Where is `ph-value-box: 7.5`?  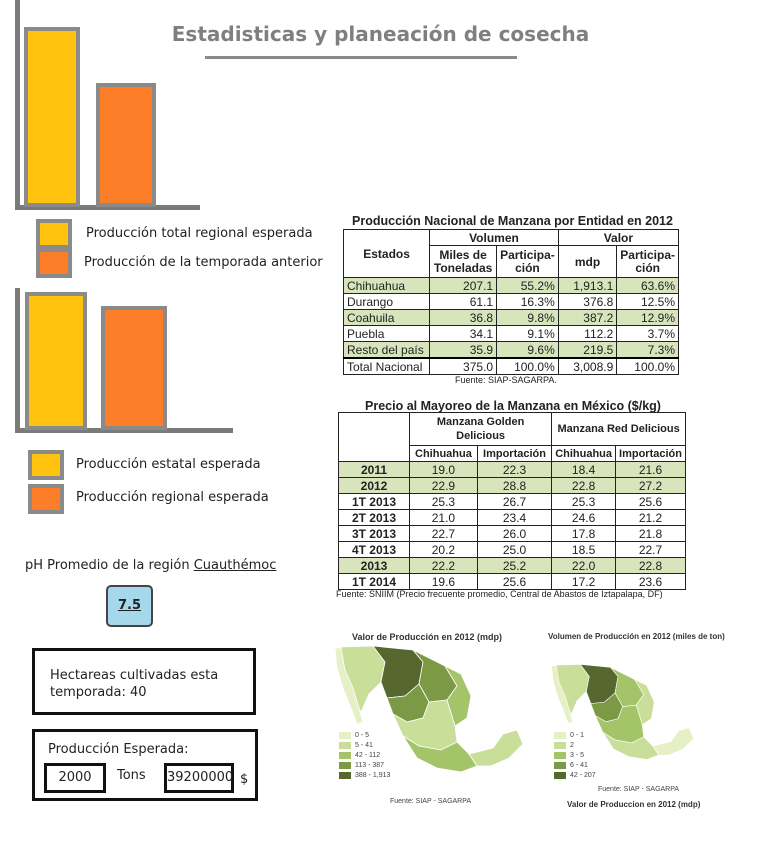
ph-value-box: 7.5 is located at coordinates (129, 606).